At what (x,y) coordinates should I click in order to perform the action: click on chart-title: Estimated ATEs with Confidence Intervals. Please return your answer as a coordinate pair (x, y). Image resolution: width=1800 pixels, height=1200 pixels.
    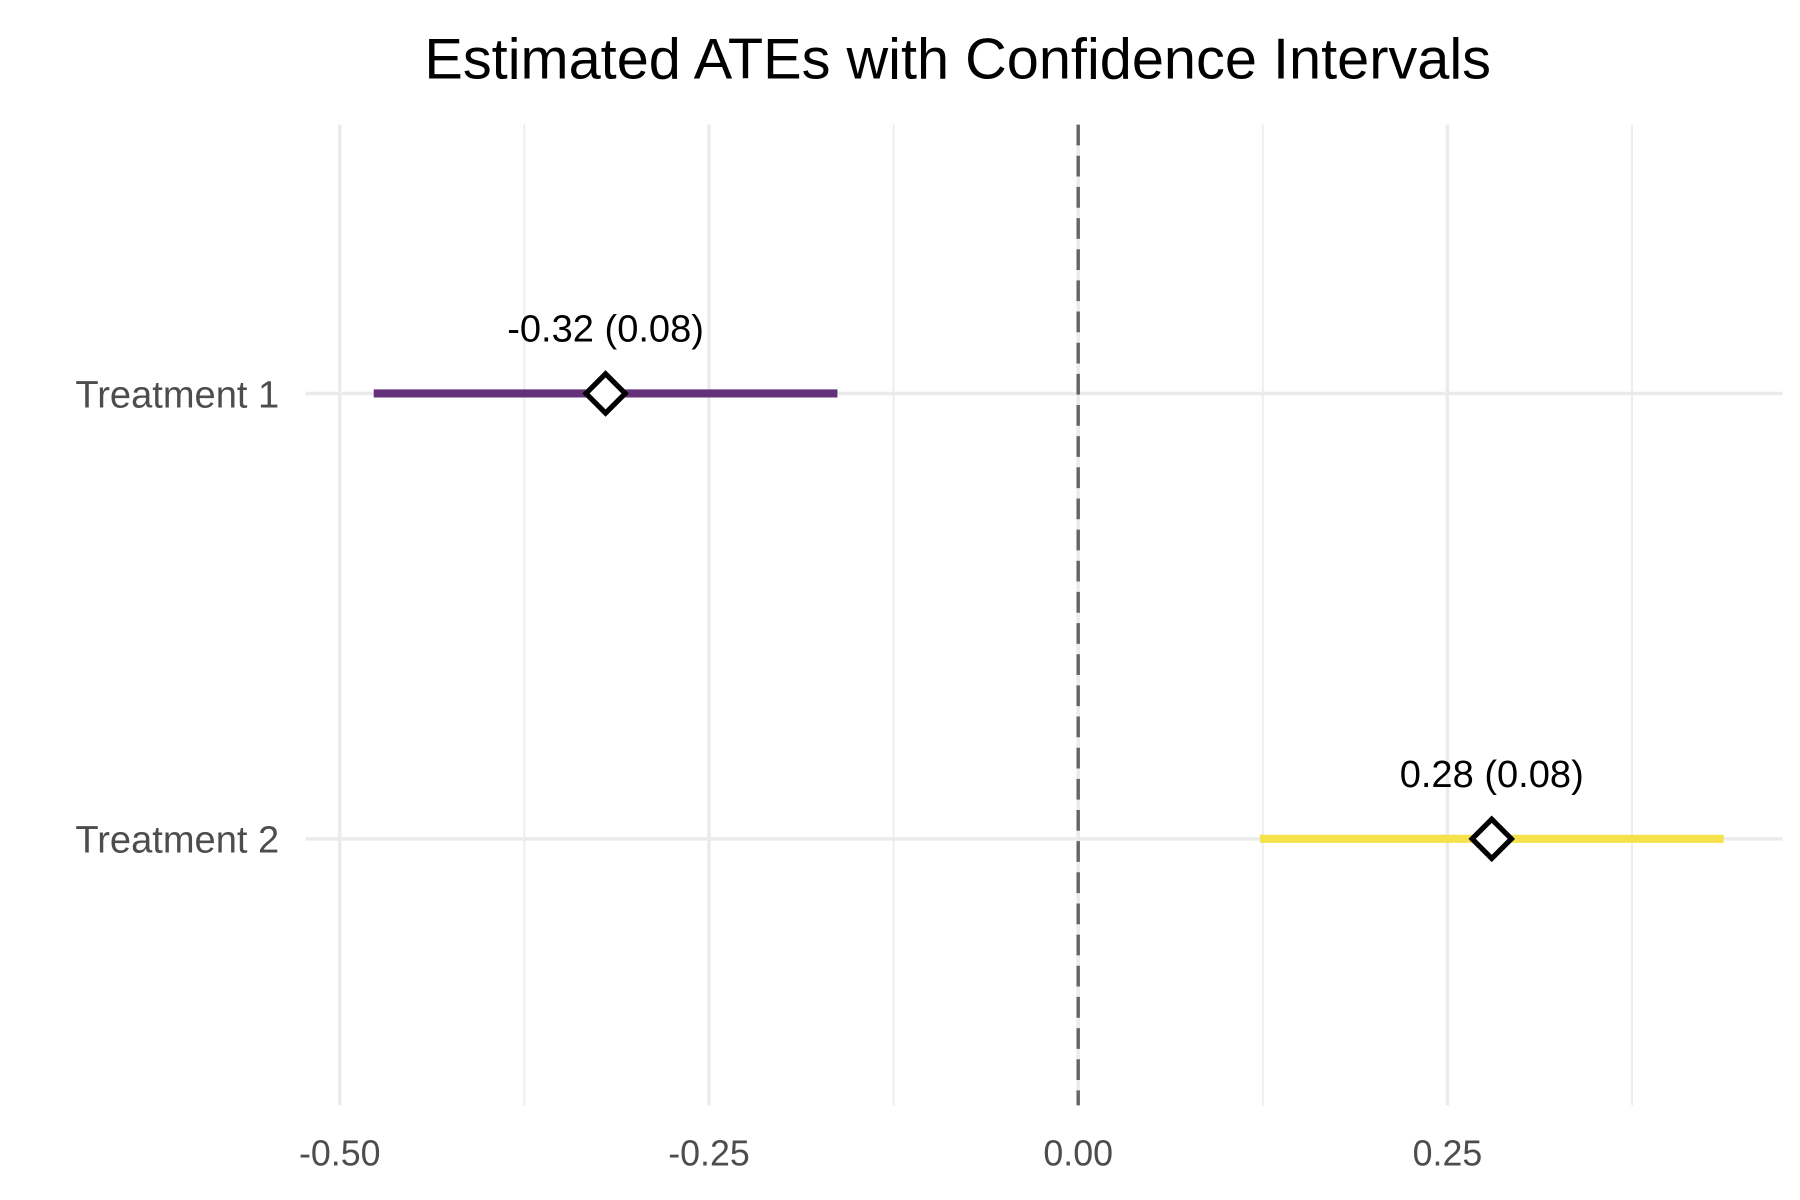
    Looking at the image, I should click on (957, 59).